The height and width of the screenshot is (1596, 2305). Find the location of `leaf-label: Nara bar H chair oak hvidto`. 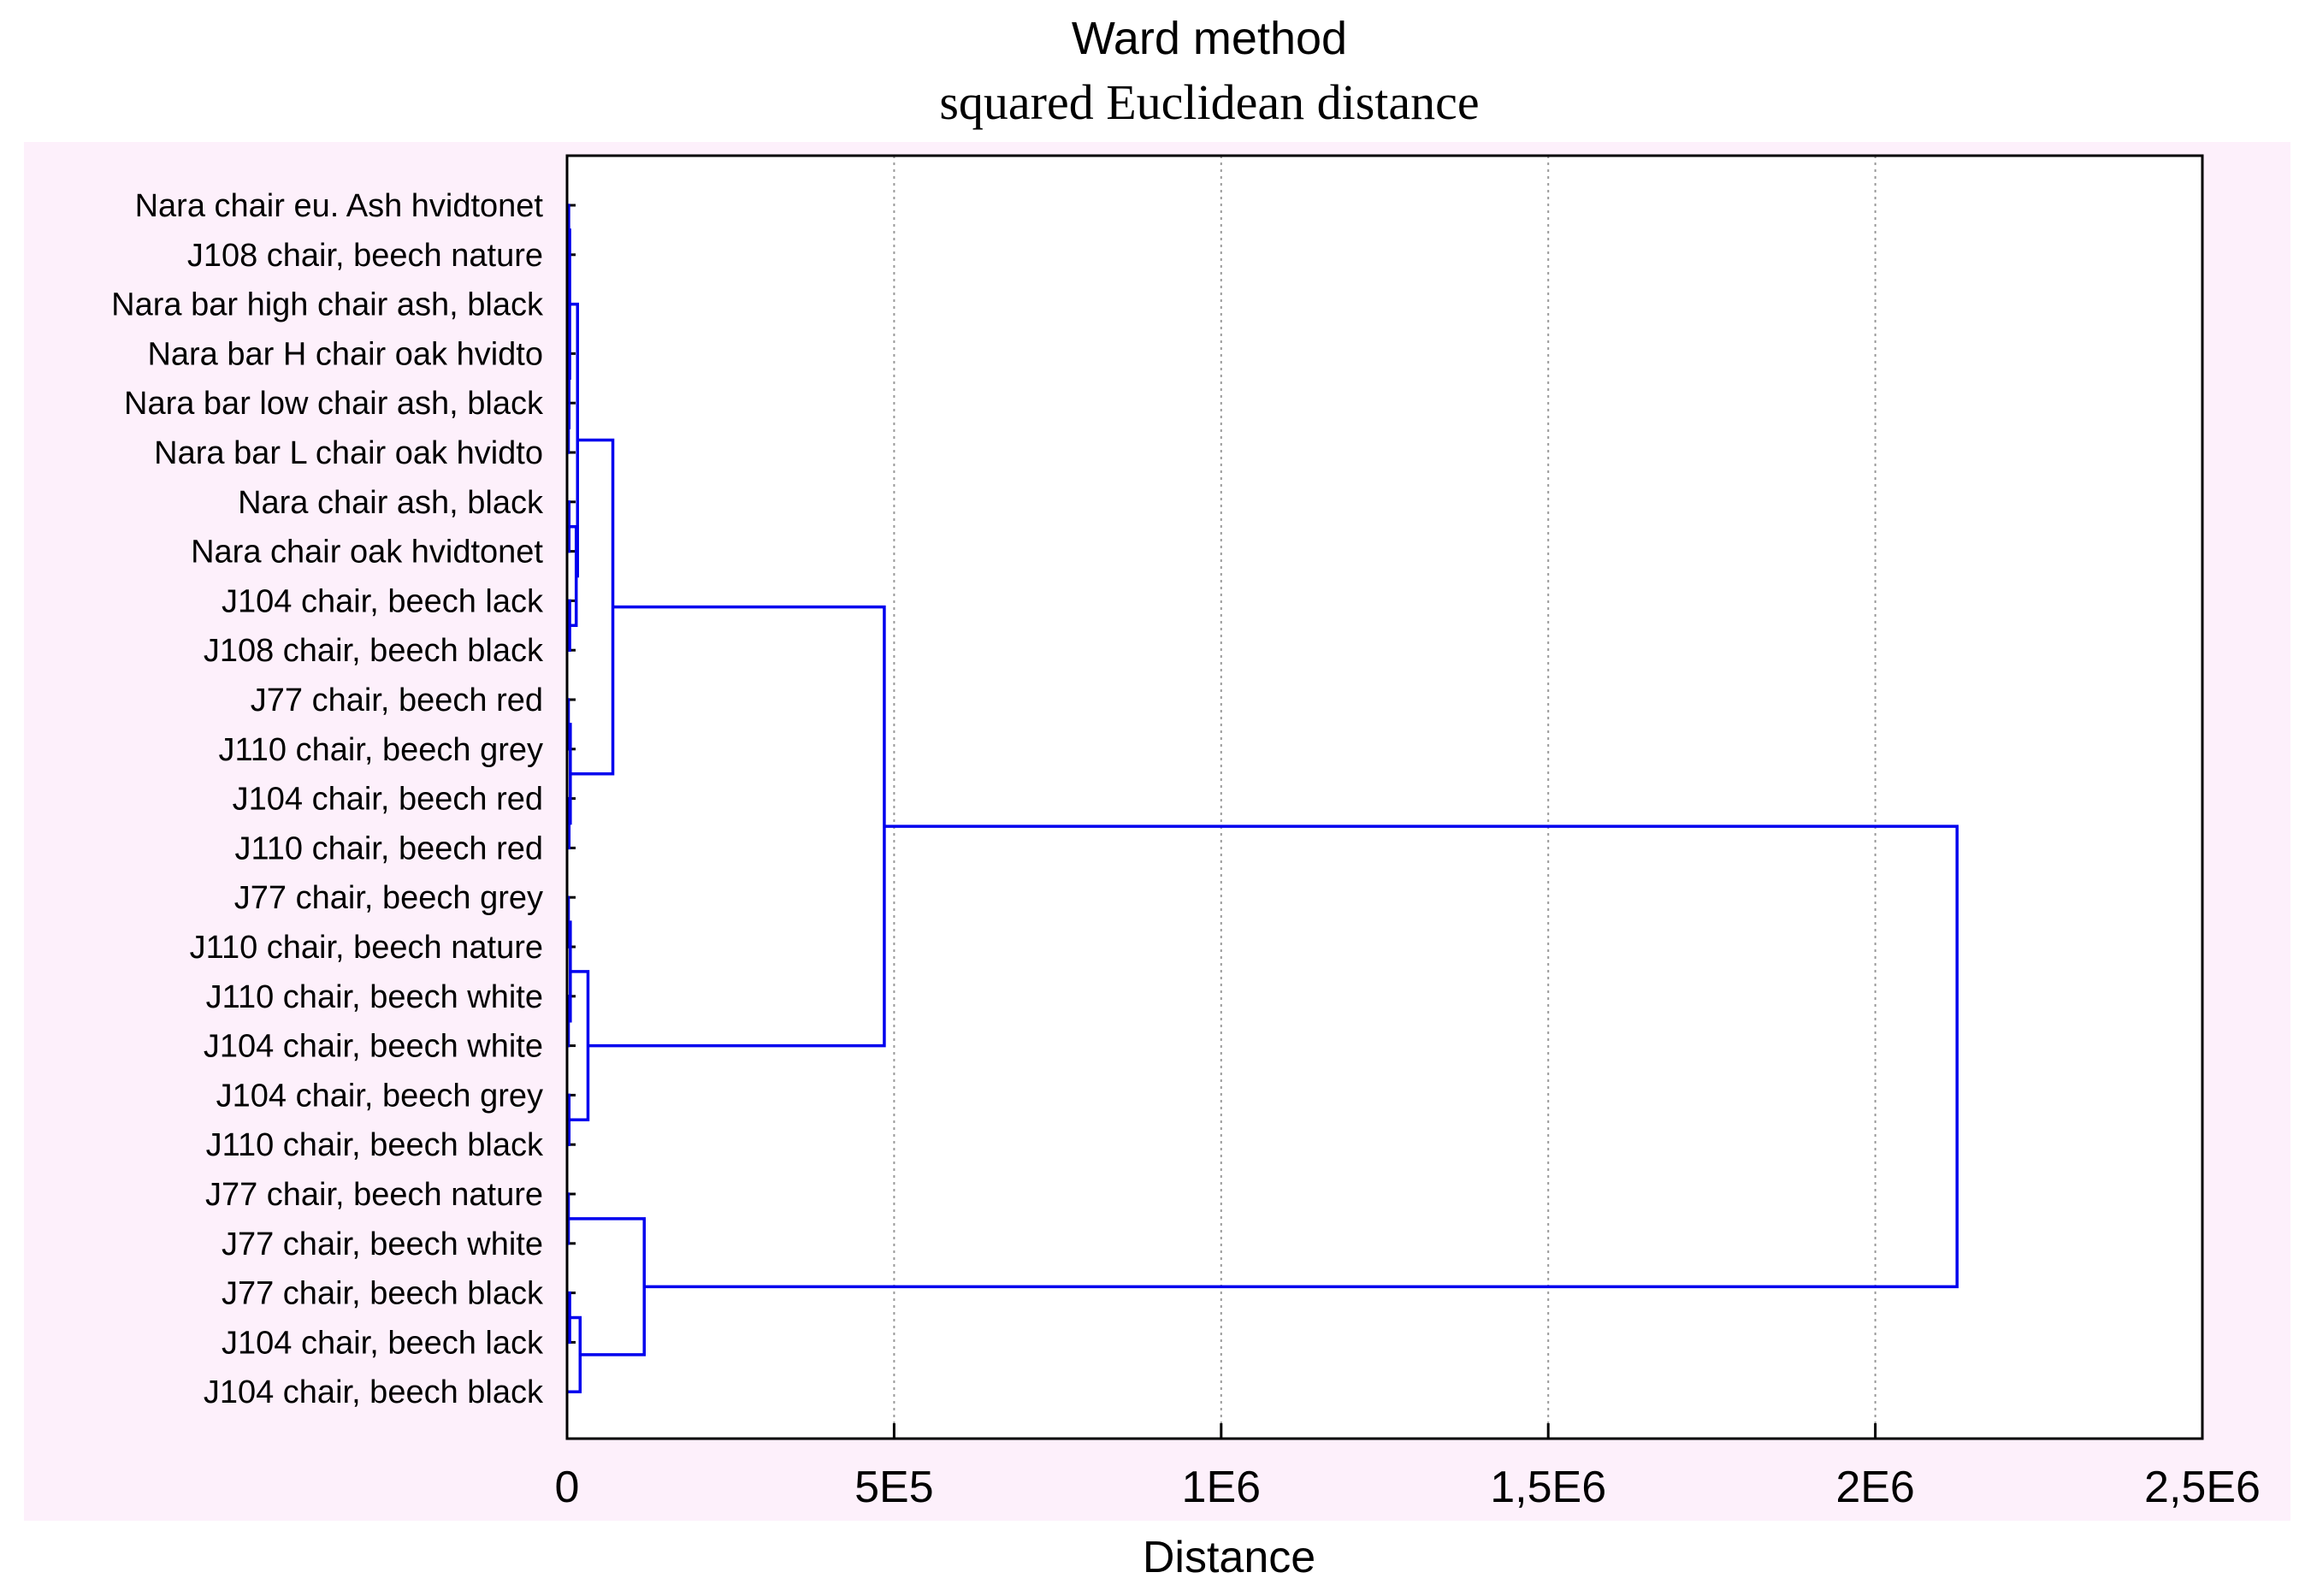

leaf-label: Nara bar H chair oak hvidto is located at coordinates (345, 354).